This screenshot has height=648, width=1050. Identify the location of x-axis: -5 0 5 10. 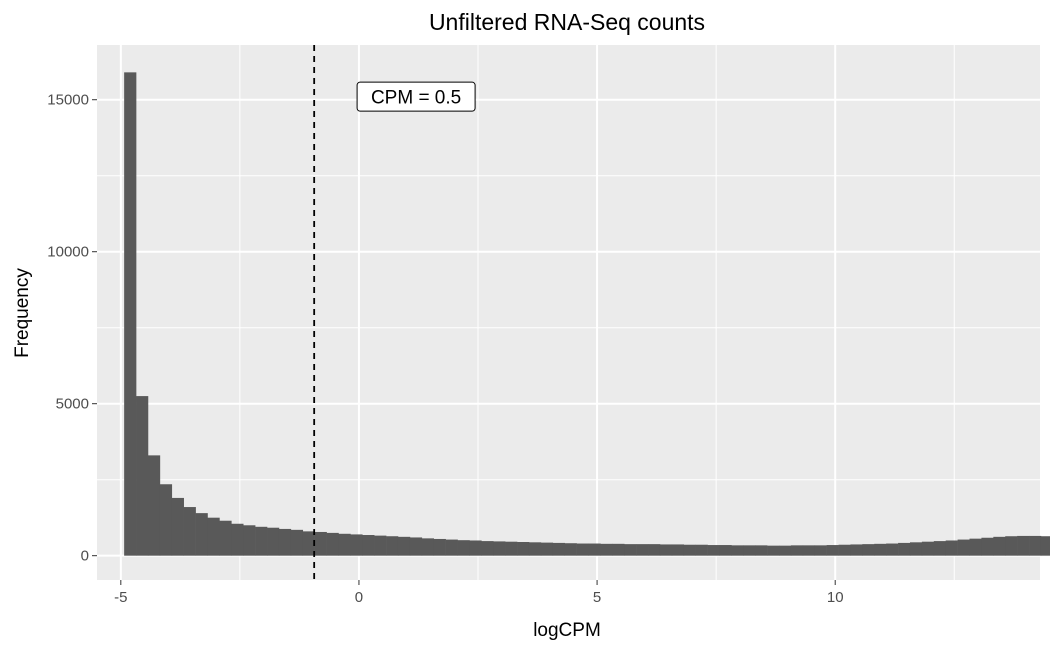
(479, 593).